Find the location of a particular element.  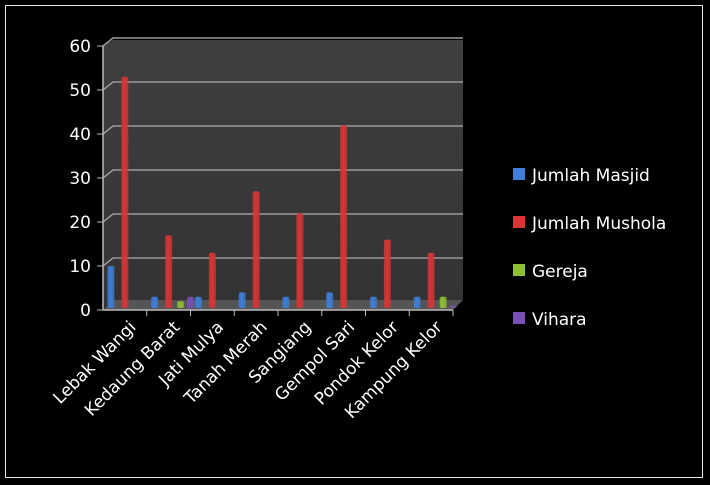

y-tick-label-0: 0 is located at coordinates (85, 311).